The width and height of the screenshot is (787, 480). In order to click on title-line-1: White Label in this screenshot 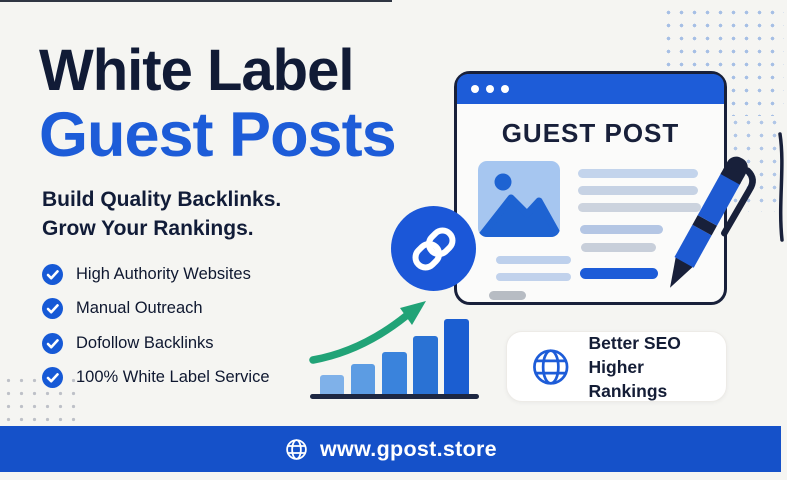, I will do `click(196, 70)`.